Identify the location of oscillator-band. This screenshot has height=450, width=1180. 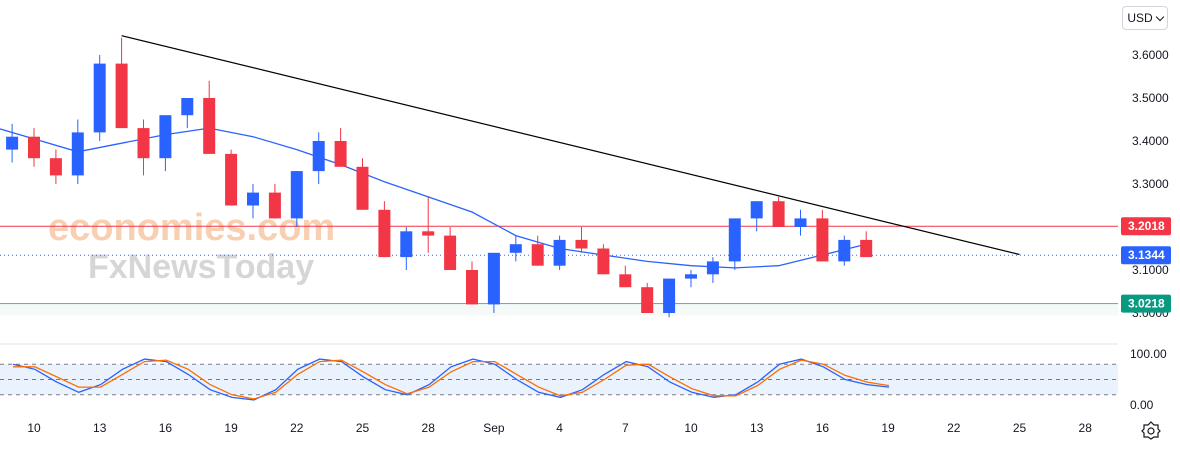
(559, 379).